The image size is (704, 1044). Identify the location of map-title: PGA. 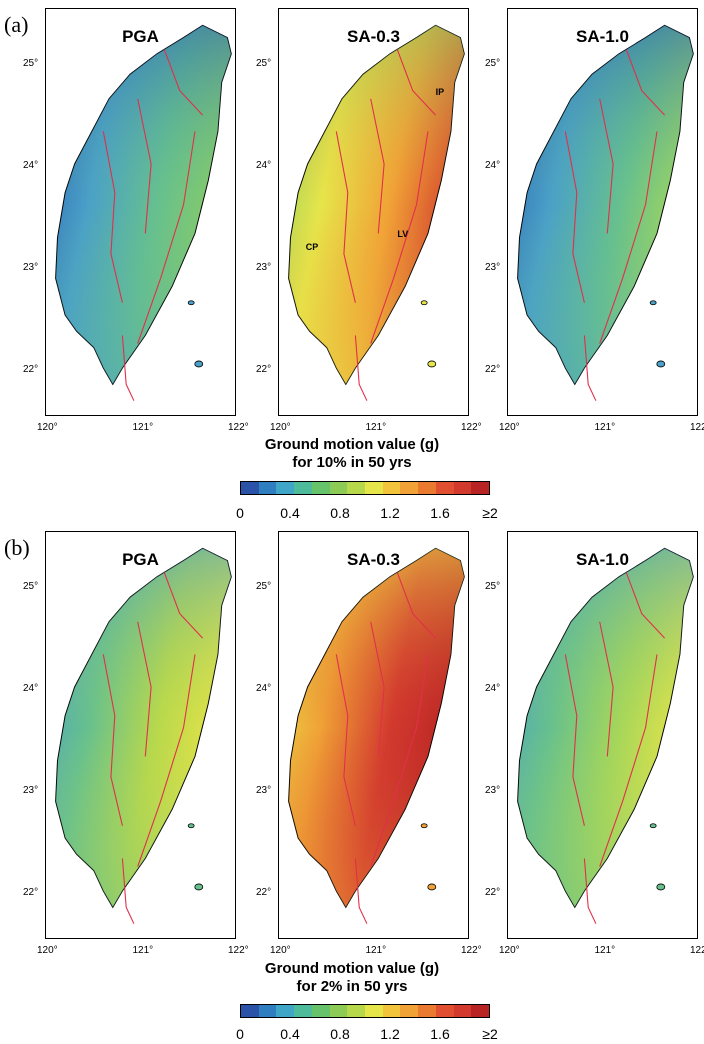
(140, 559).